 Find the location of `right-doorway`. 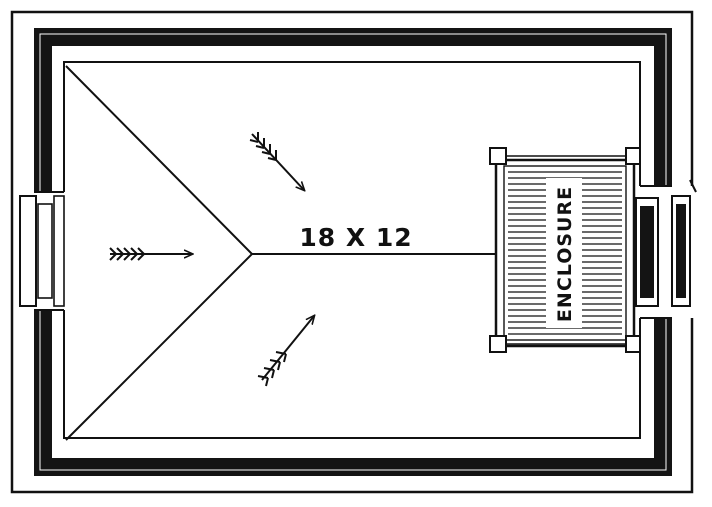

right-doorway is located at coordinates (666, 249).